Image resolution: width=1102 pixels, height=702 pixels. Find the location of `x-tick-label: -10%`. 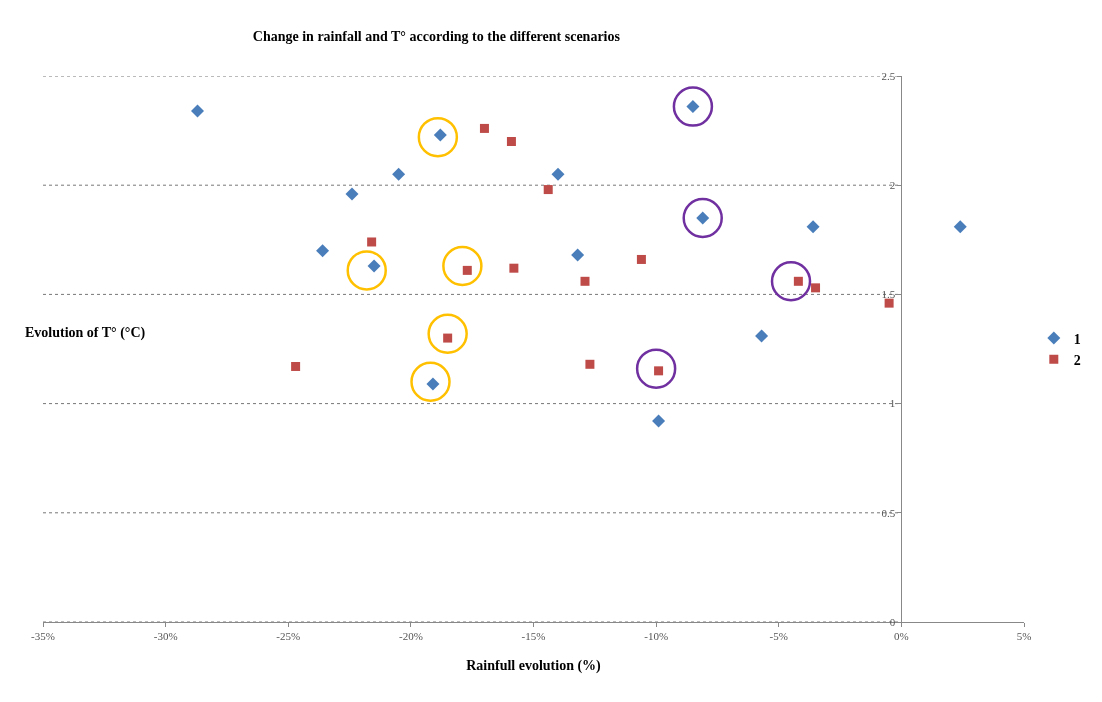

x-tick-label: -10% is located at coordinates (656, 636).